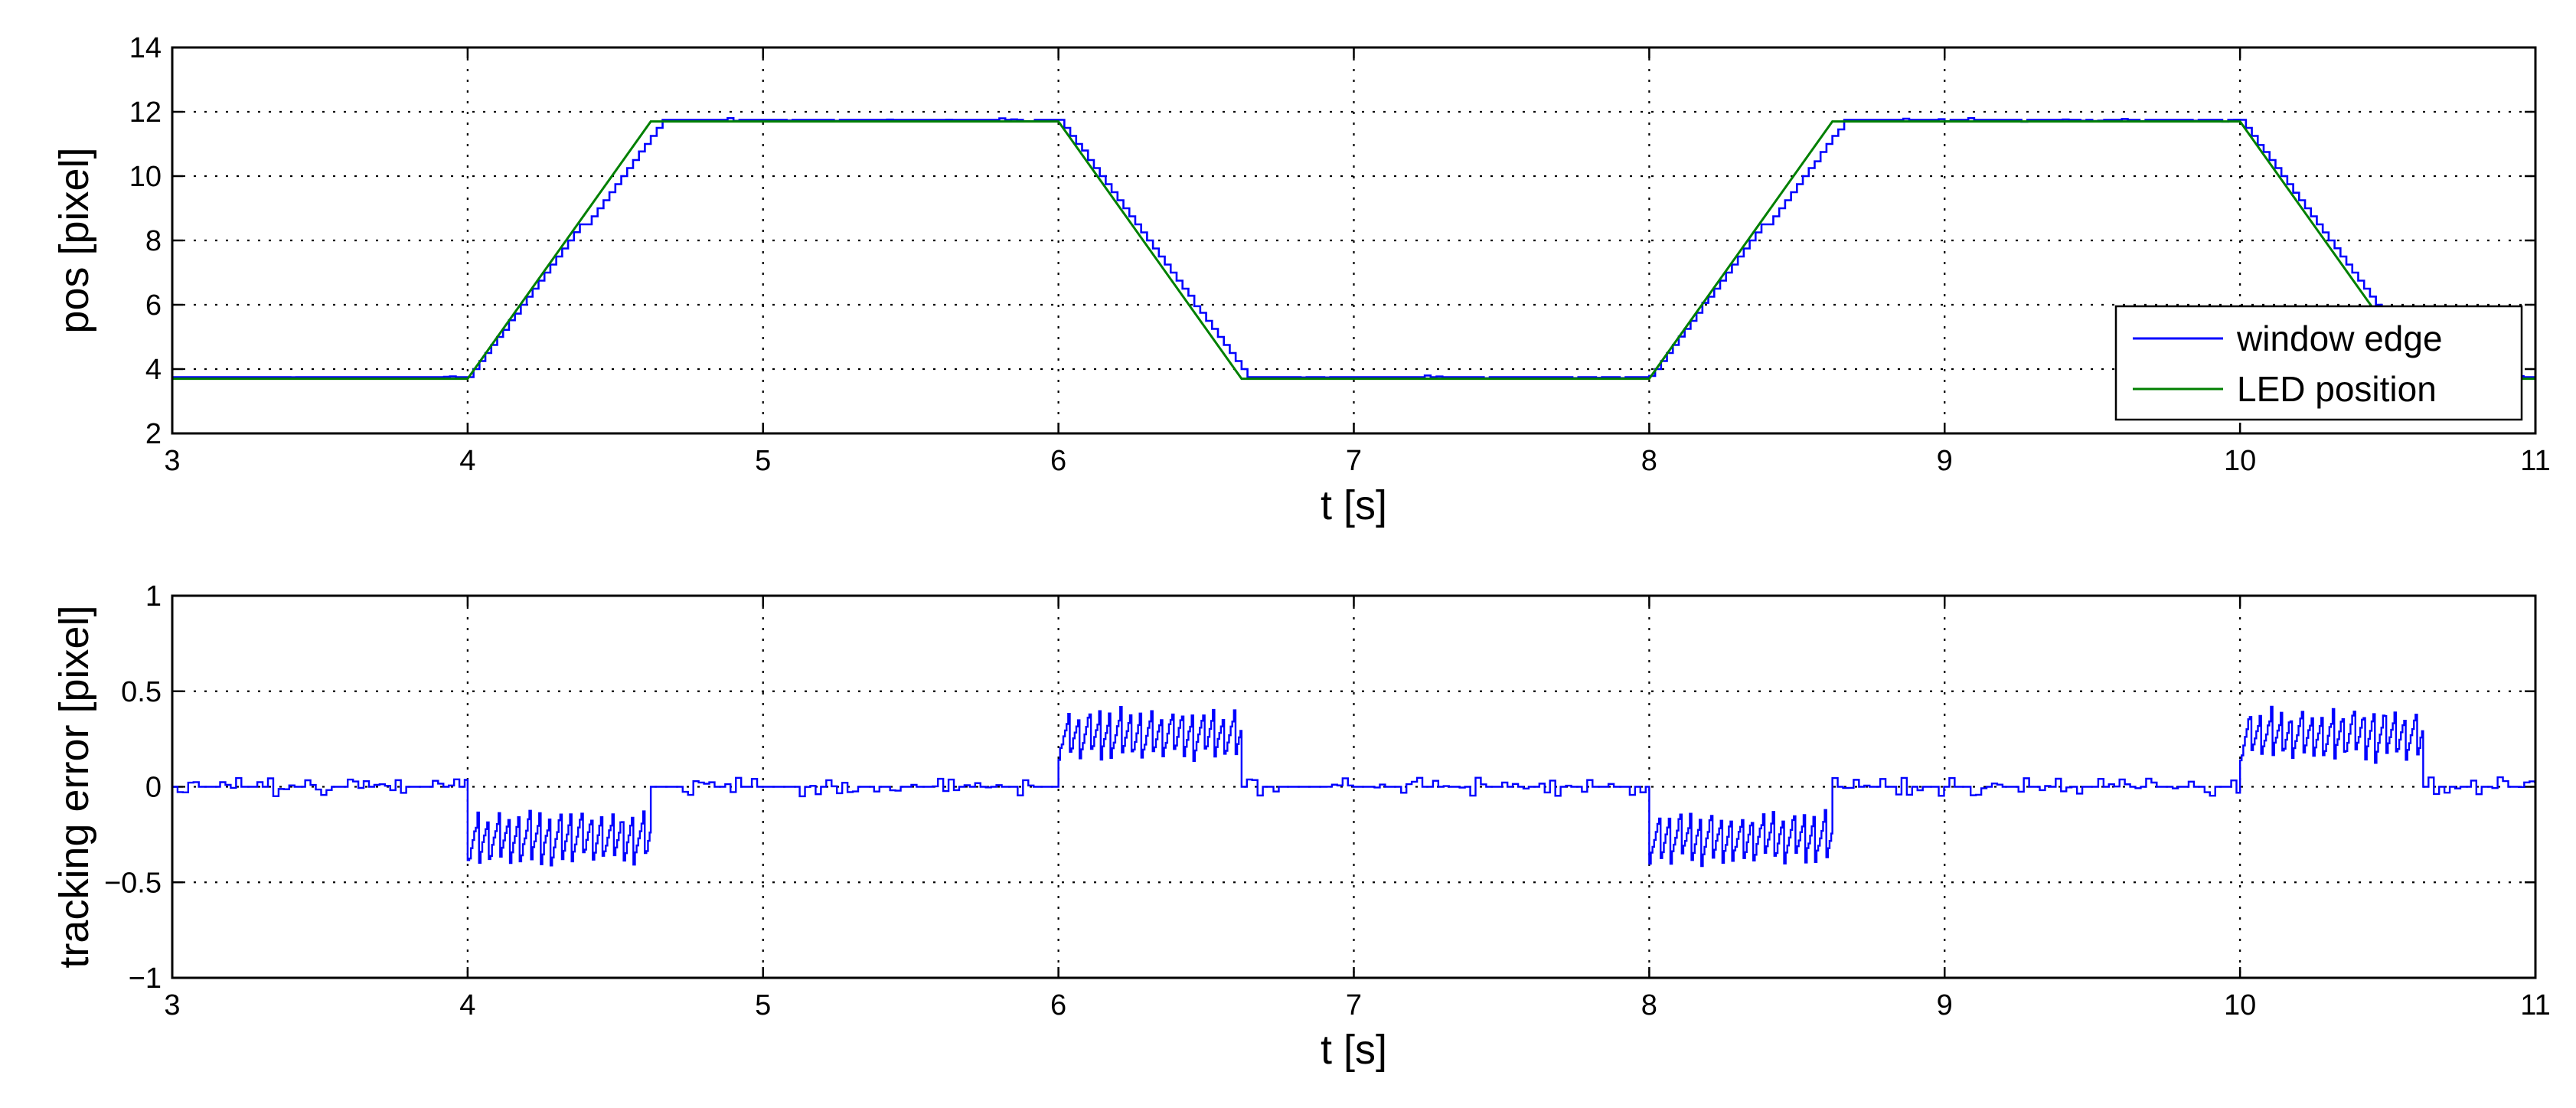  I want to click on legend: window edge LED position, so click(2318, 363).